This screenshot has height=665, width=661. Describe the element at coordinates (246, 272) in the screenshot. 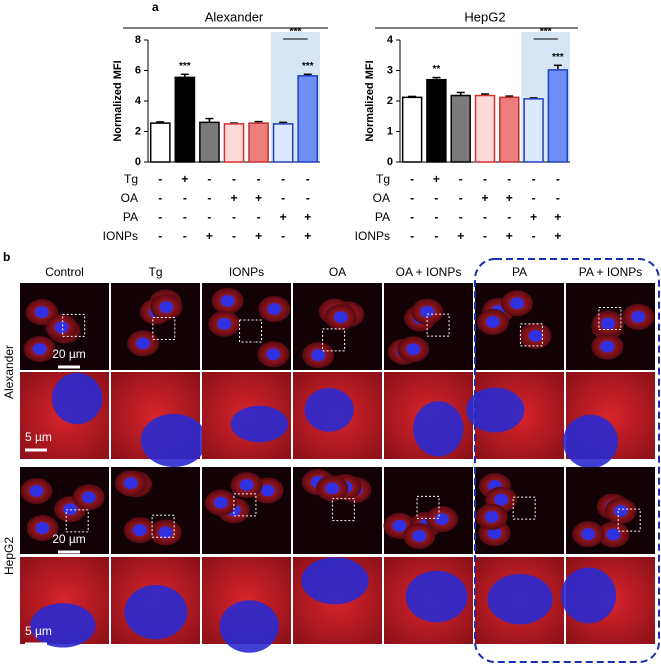

I see `column-header: IONPs` at that location.